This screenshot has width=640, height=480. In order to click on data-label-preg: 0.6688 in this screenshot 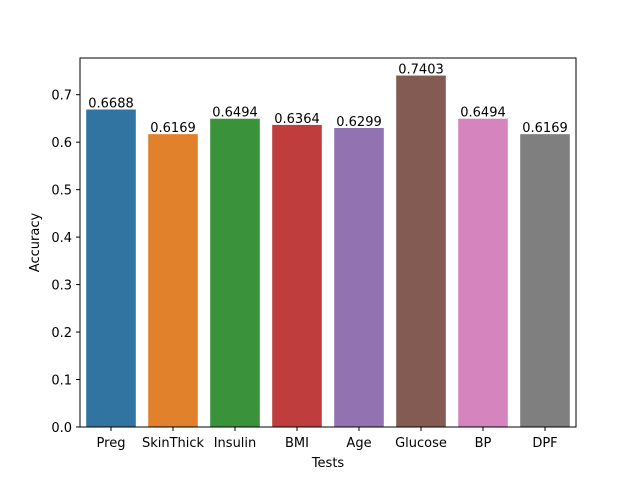, I will do `click(111, 104)`.